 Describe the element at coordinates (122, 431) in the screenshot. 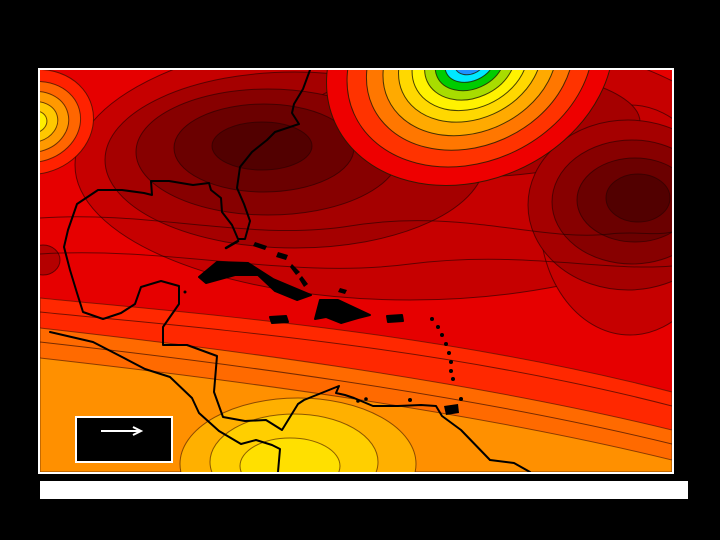

I see `wind-legend-arrow-icon` at that location.